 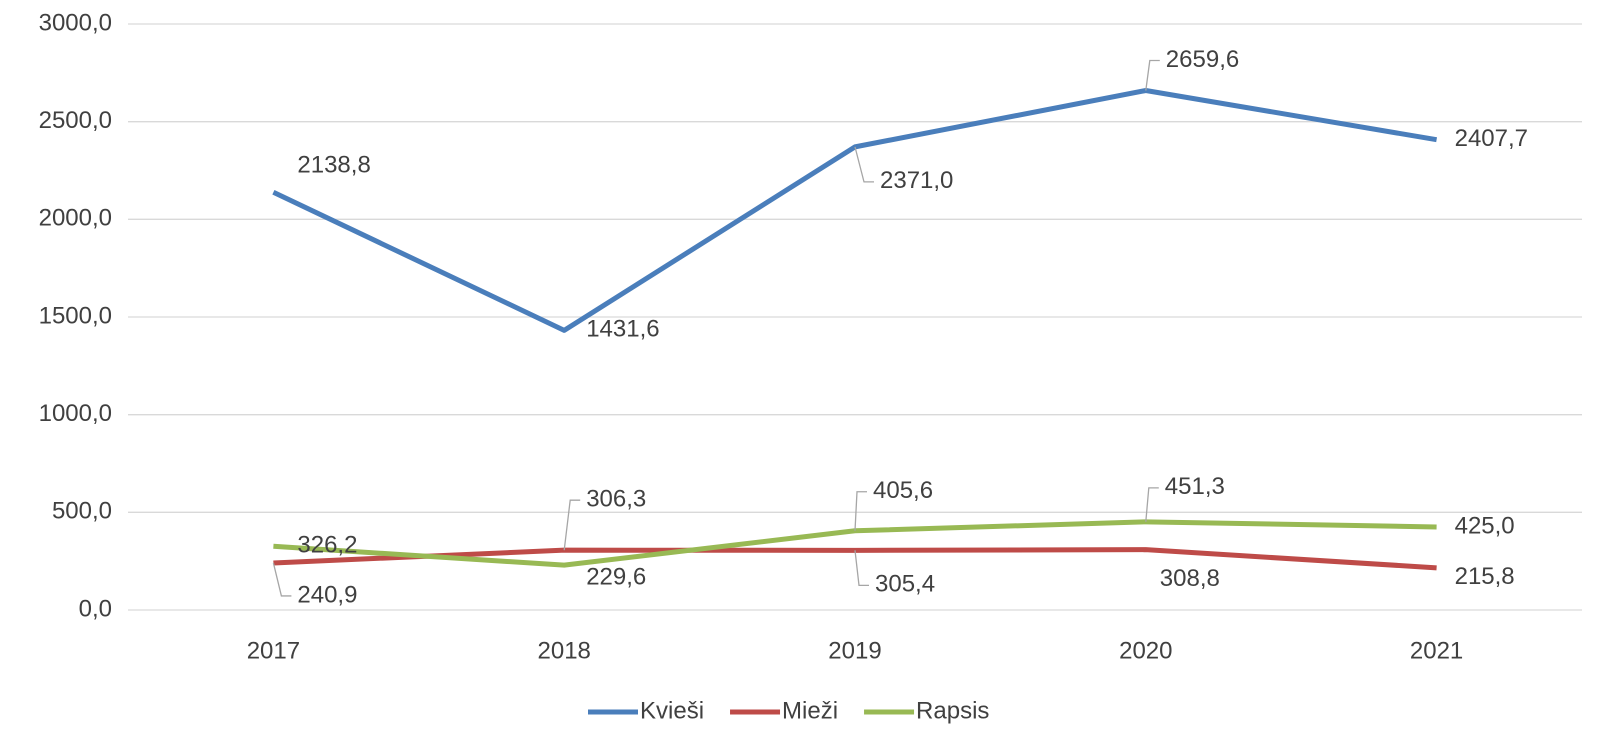 What do you see at coordinates (75, 315) in the screenshot?
I see `y-tick-label: 1500,0` at bounding box center [75, 315].